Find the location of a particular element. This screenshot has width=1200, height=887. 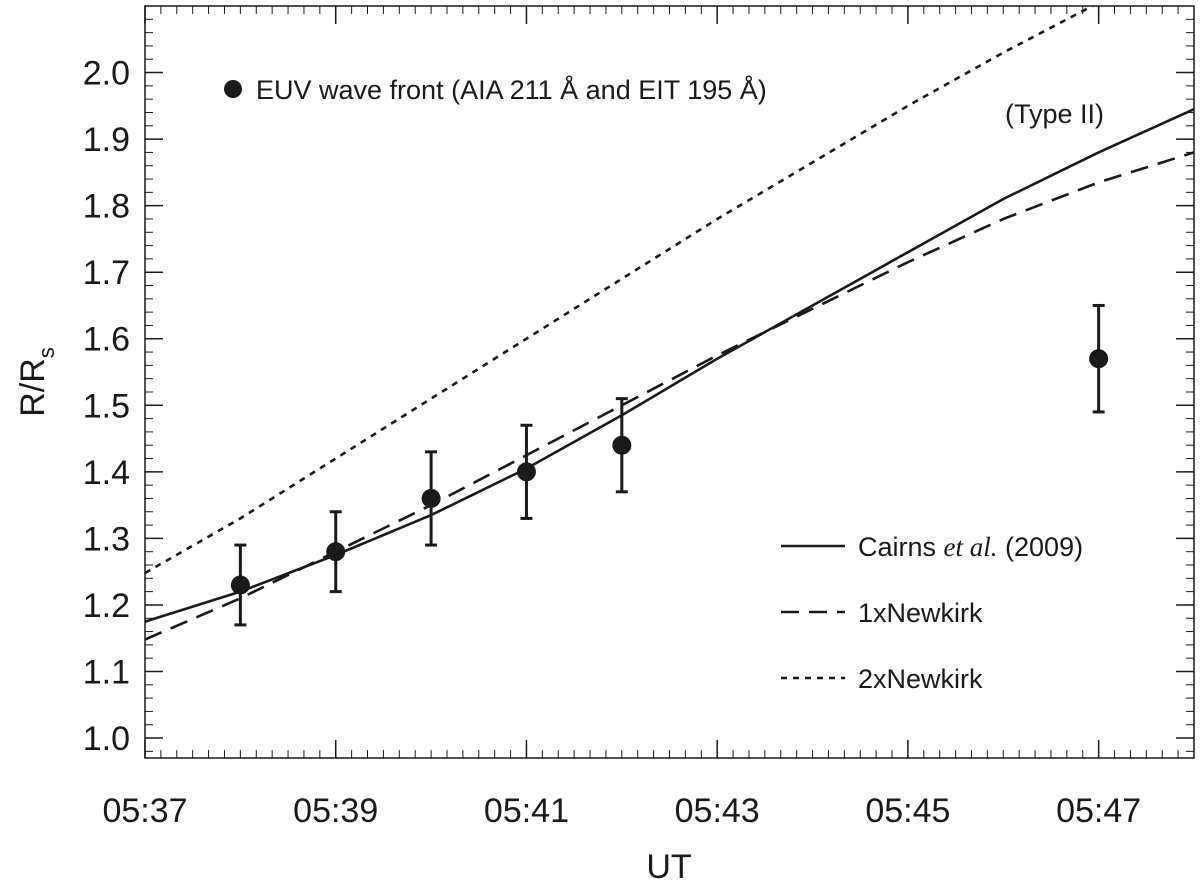

legend-label-part: 1xNewkirk is located at coordinates (920, 613).